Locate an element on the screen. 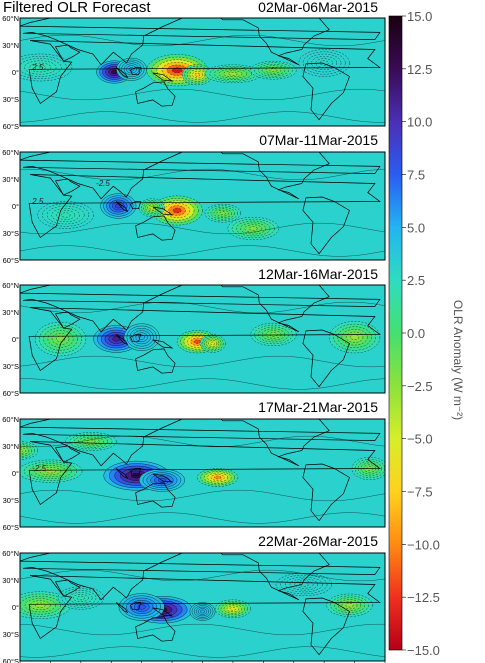  map-area: 2.5 -2.5 is located at coordinates (202, 206).